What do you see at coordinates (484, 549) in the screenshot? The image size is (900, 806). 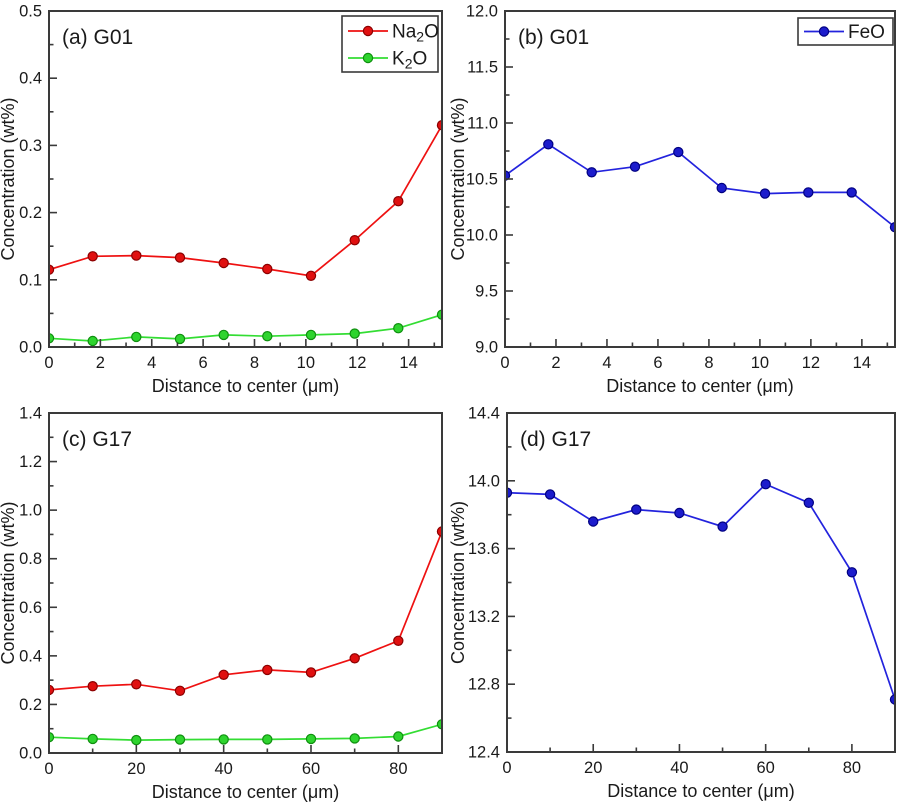 I see `svg-text: 13.6` at bounding box center [484, 549].